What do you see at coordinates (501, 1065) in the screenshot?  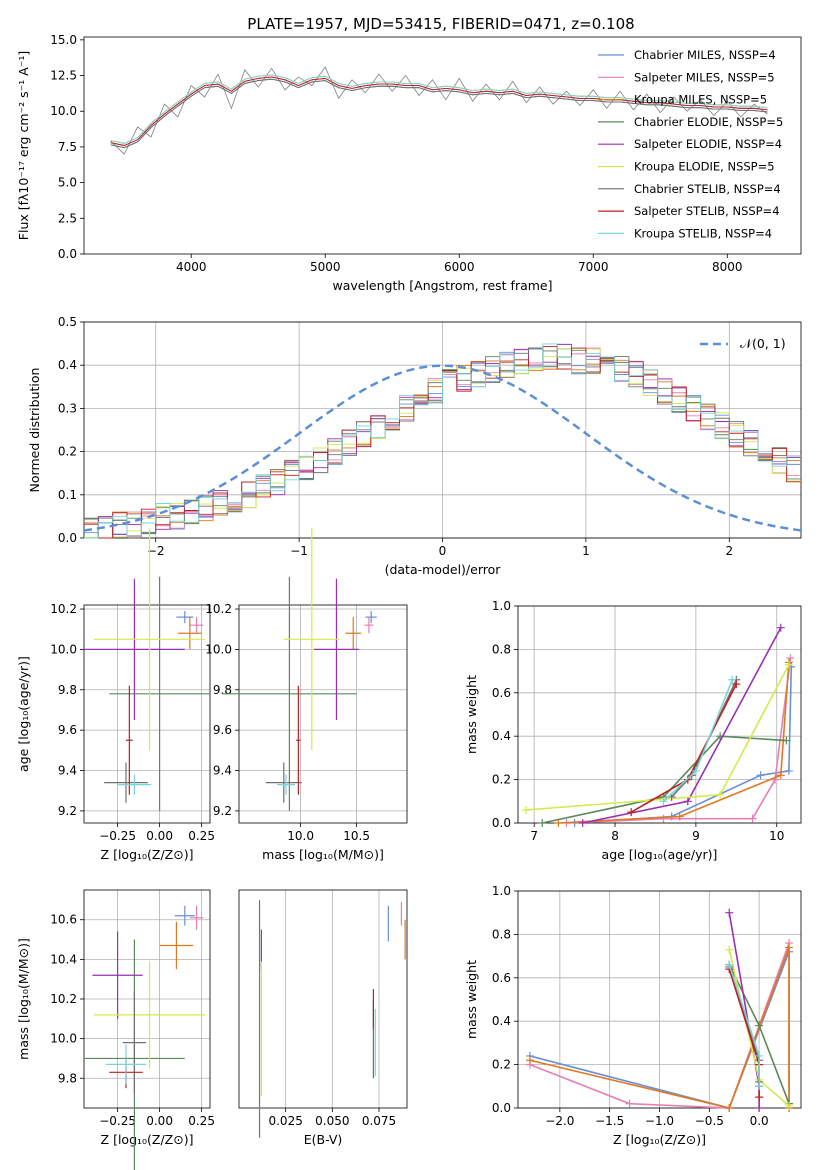 I see `chart-mass-weight-vs-Z-ytick-label: 0.2` at bounding box center [501, 1065].